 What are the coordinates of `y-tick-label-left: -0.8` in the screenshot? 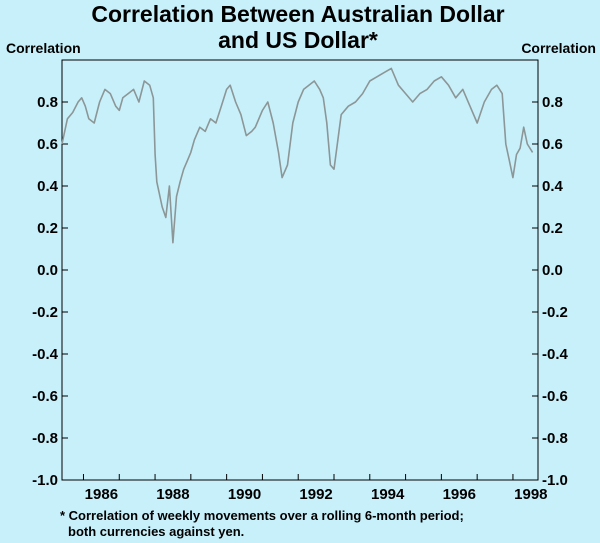 It's located at (45, 438).